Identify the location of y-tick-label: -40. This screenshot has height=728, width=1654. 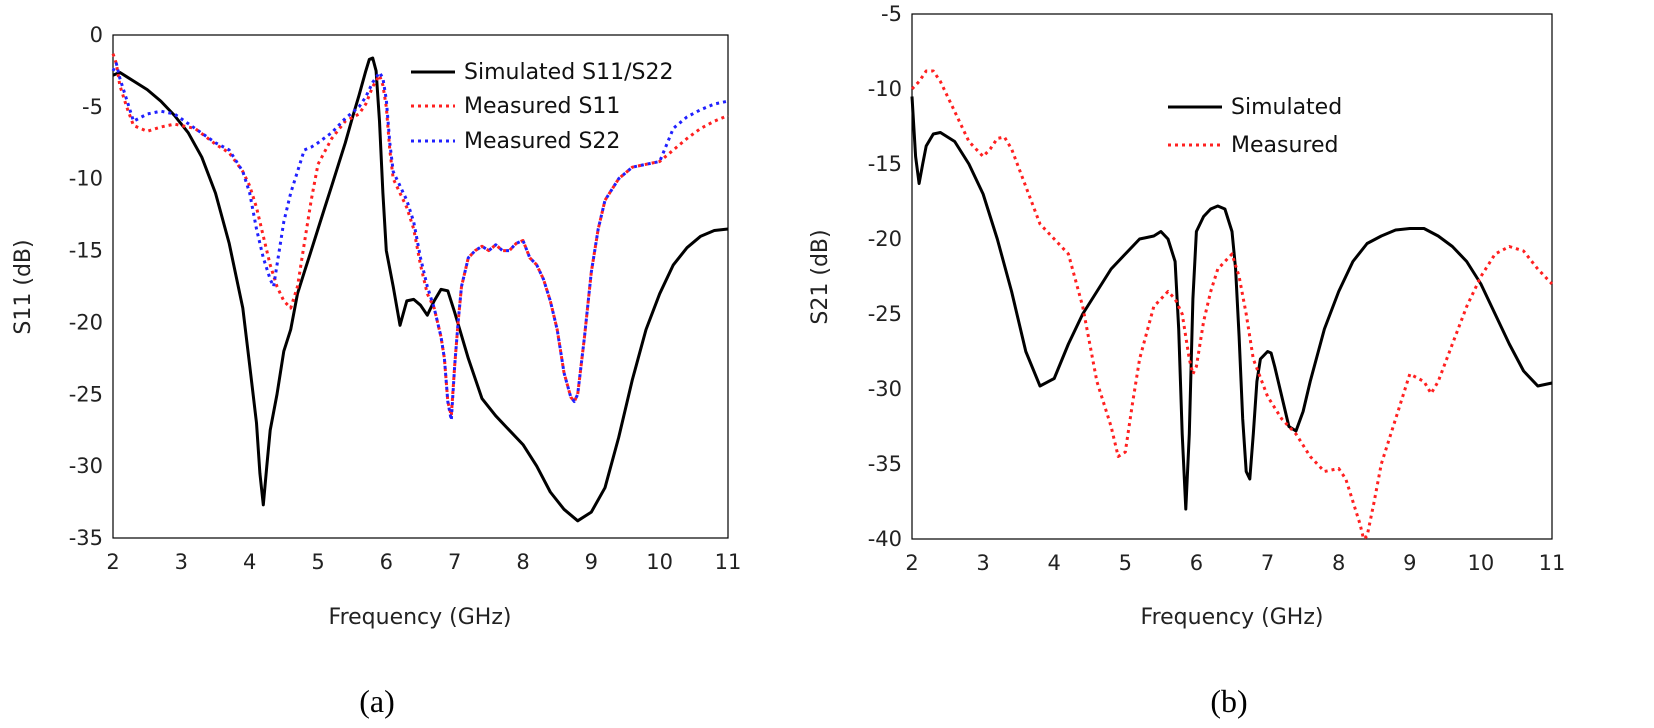
(885, 539).